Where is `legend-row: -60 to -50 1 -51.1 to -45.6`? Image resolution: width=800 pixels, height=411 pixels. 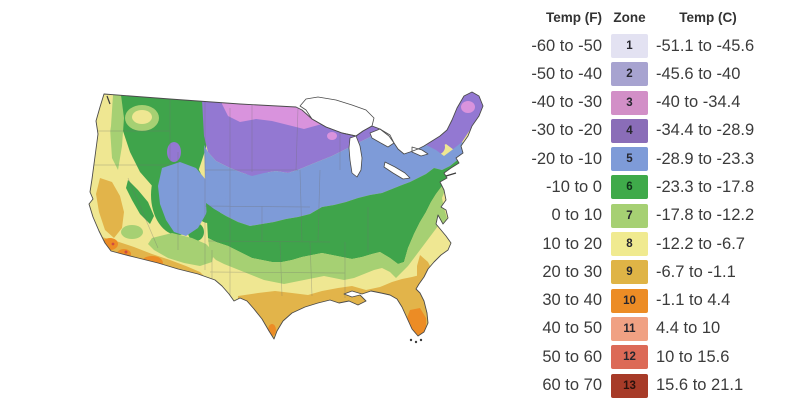 legend-row: -60 to -50 1 -51.1 to -45.6 is located at coordinates (659, 46).